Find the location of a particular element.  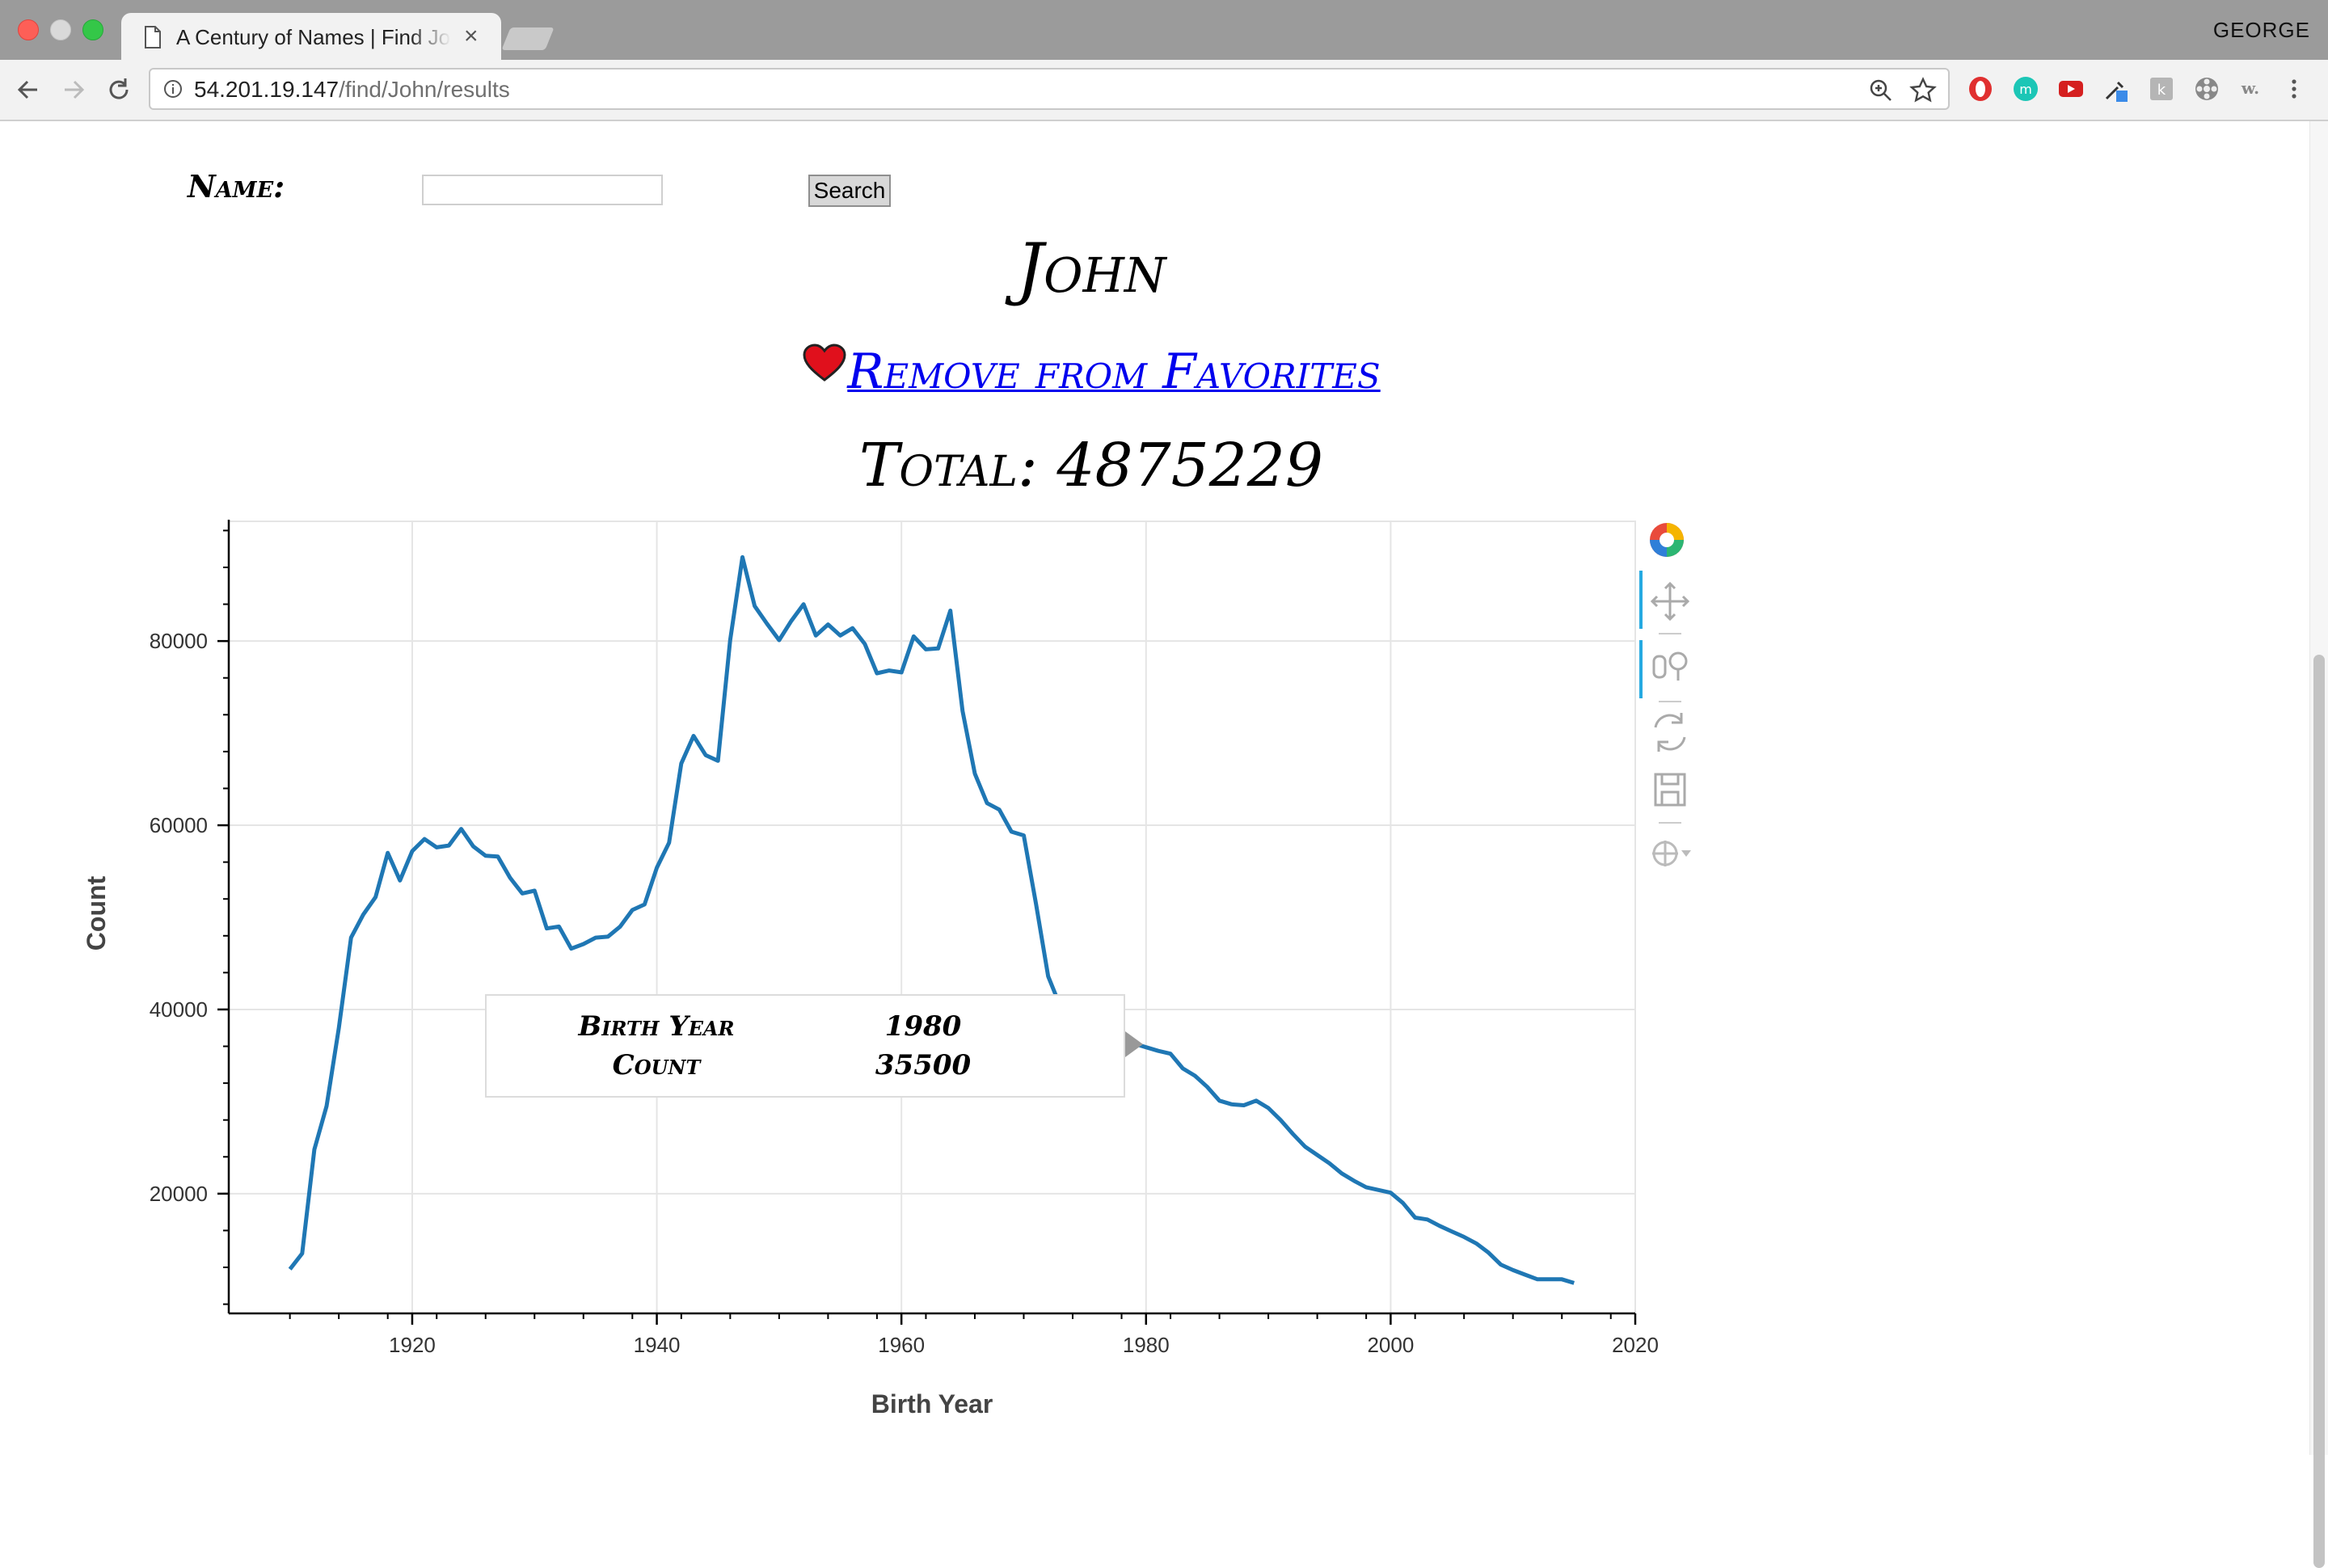

opera-extension-icon is located at coordinates (1981, 88).